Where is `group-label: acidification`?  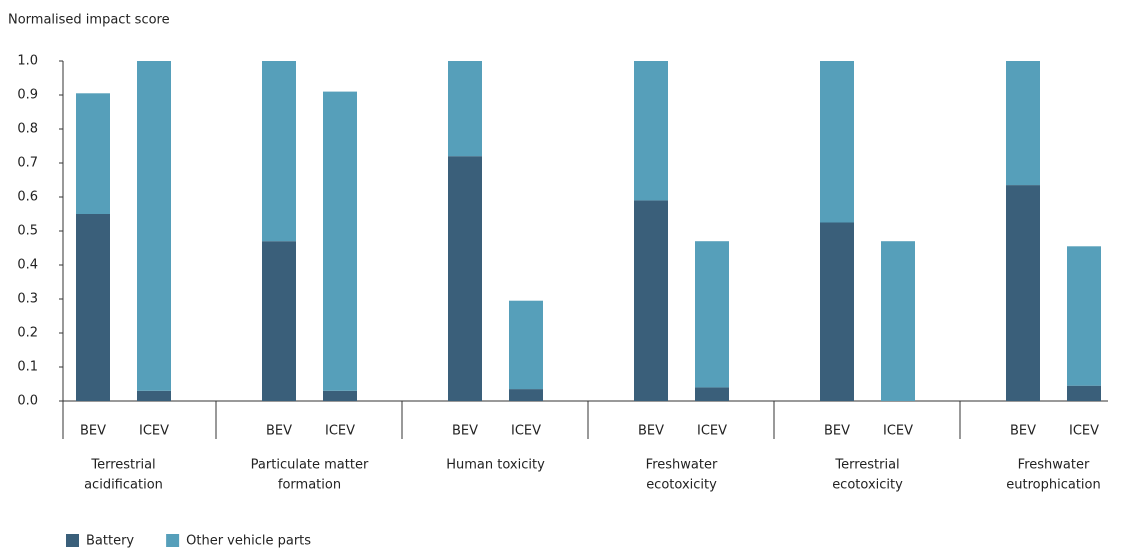
group-label: acidification is located at coordinates (123, 485).